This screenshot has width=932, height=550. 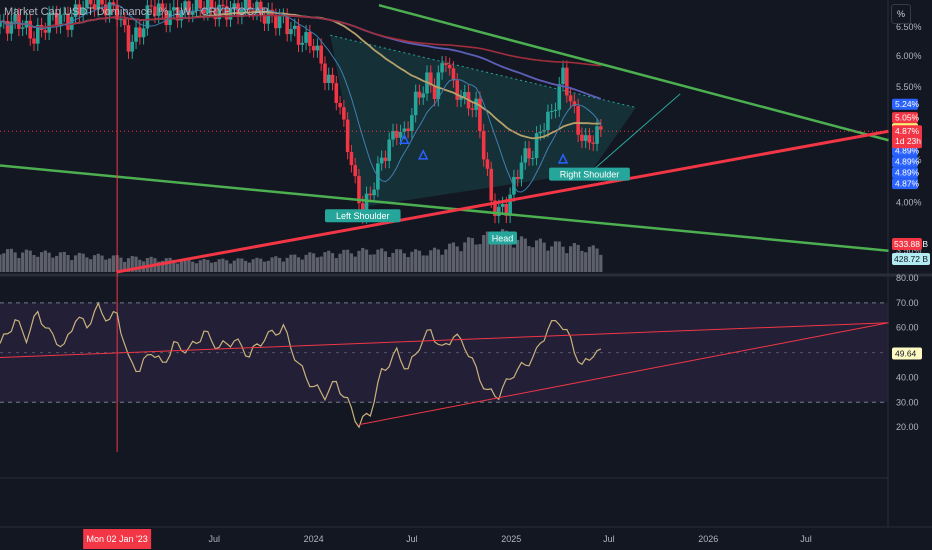 I want to click on price-axis-tick: 6.00%, so click(x=909, y=56).